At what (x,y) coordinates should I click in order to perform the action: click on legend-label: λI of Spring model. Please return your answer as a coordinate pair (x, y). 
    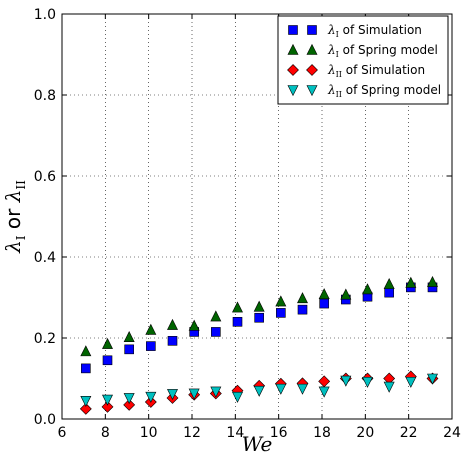
    Looking at the image, I should click on (382, 51).